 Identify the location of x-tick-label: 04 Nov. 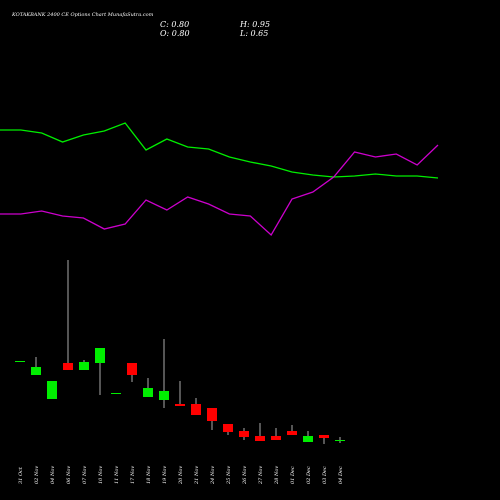
(53, 475).